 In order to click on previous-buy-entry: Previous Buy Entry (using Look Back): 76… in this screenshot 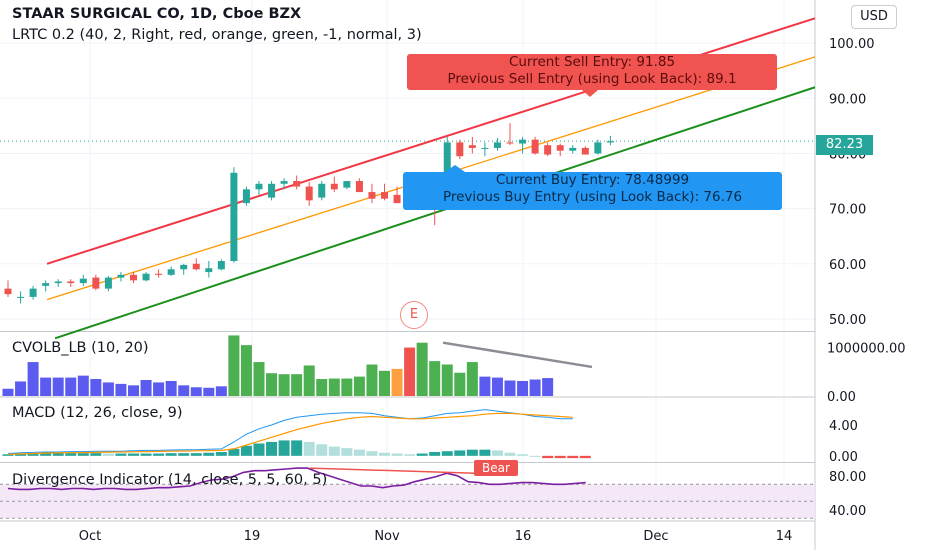, I will do `click(592, 197)`.